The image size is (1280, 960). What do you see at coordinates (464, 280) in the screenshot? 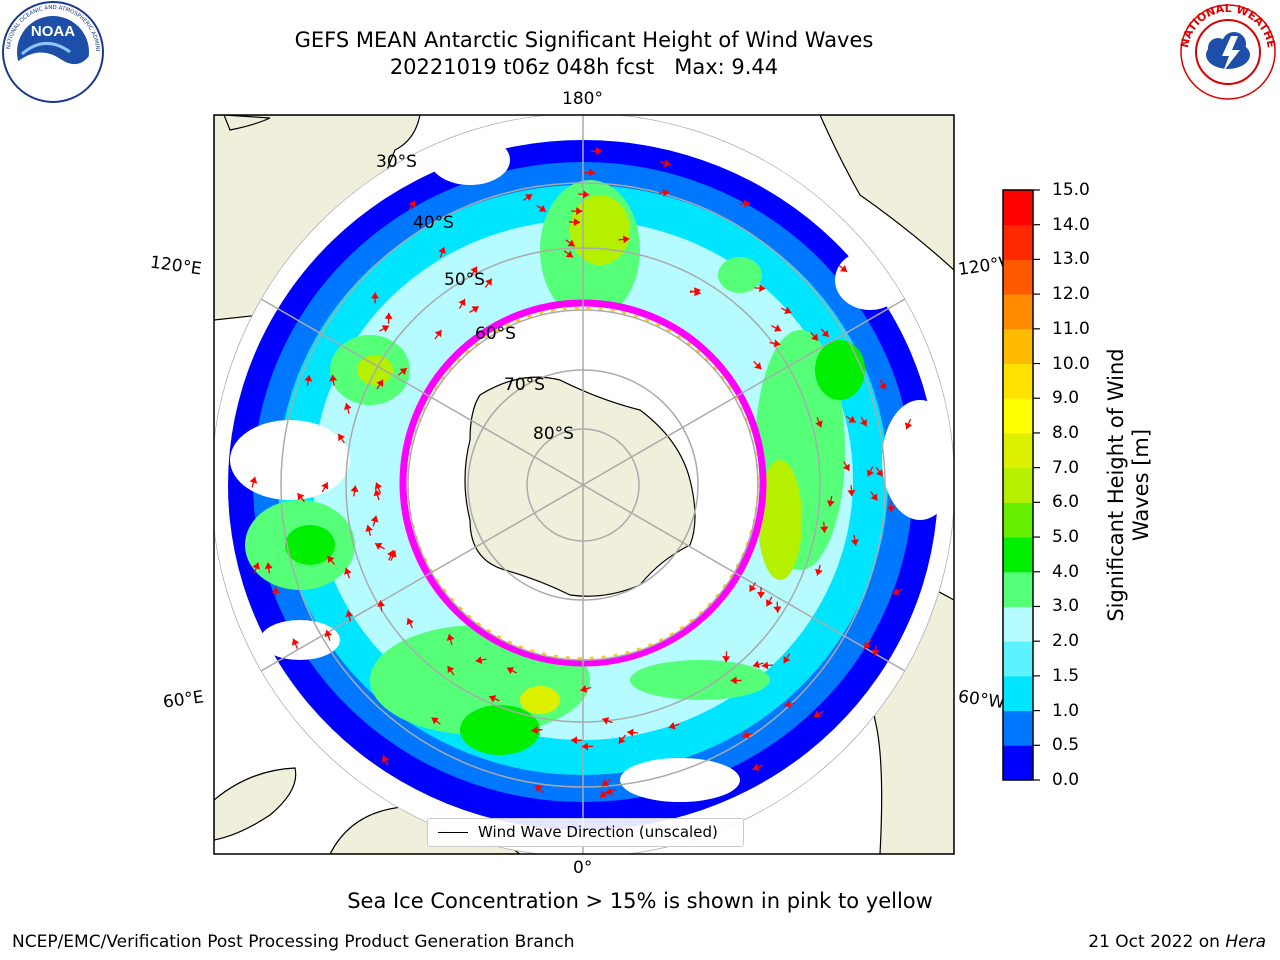
I see `lat-label-50s: 50°S` at bounding box center [464, 280].